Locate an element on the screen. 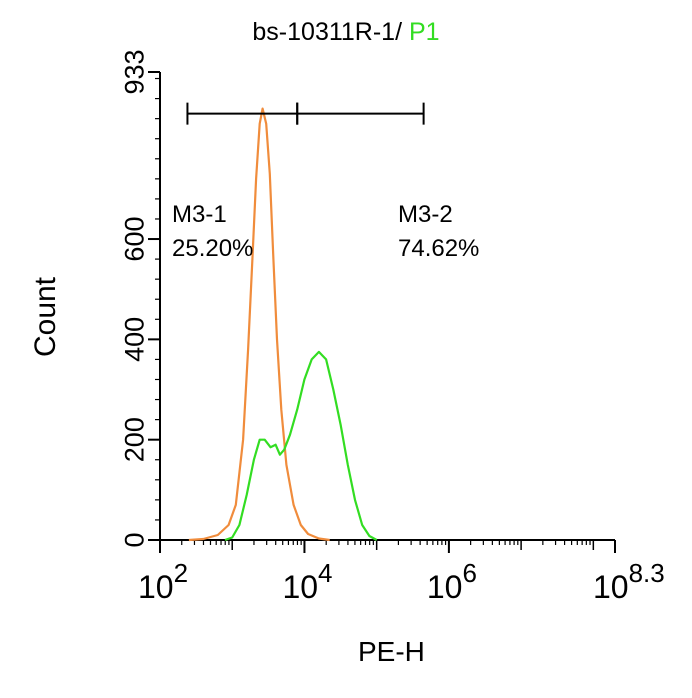 This screenshot has width=692, height=698. marker-percent: 25.20% is located at coordinates (212, 248).